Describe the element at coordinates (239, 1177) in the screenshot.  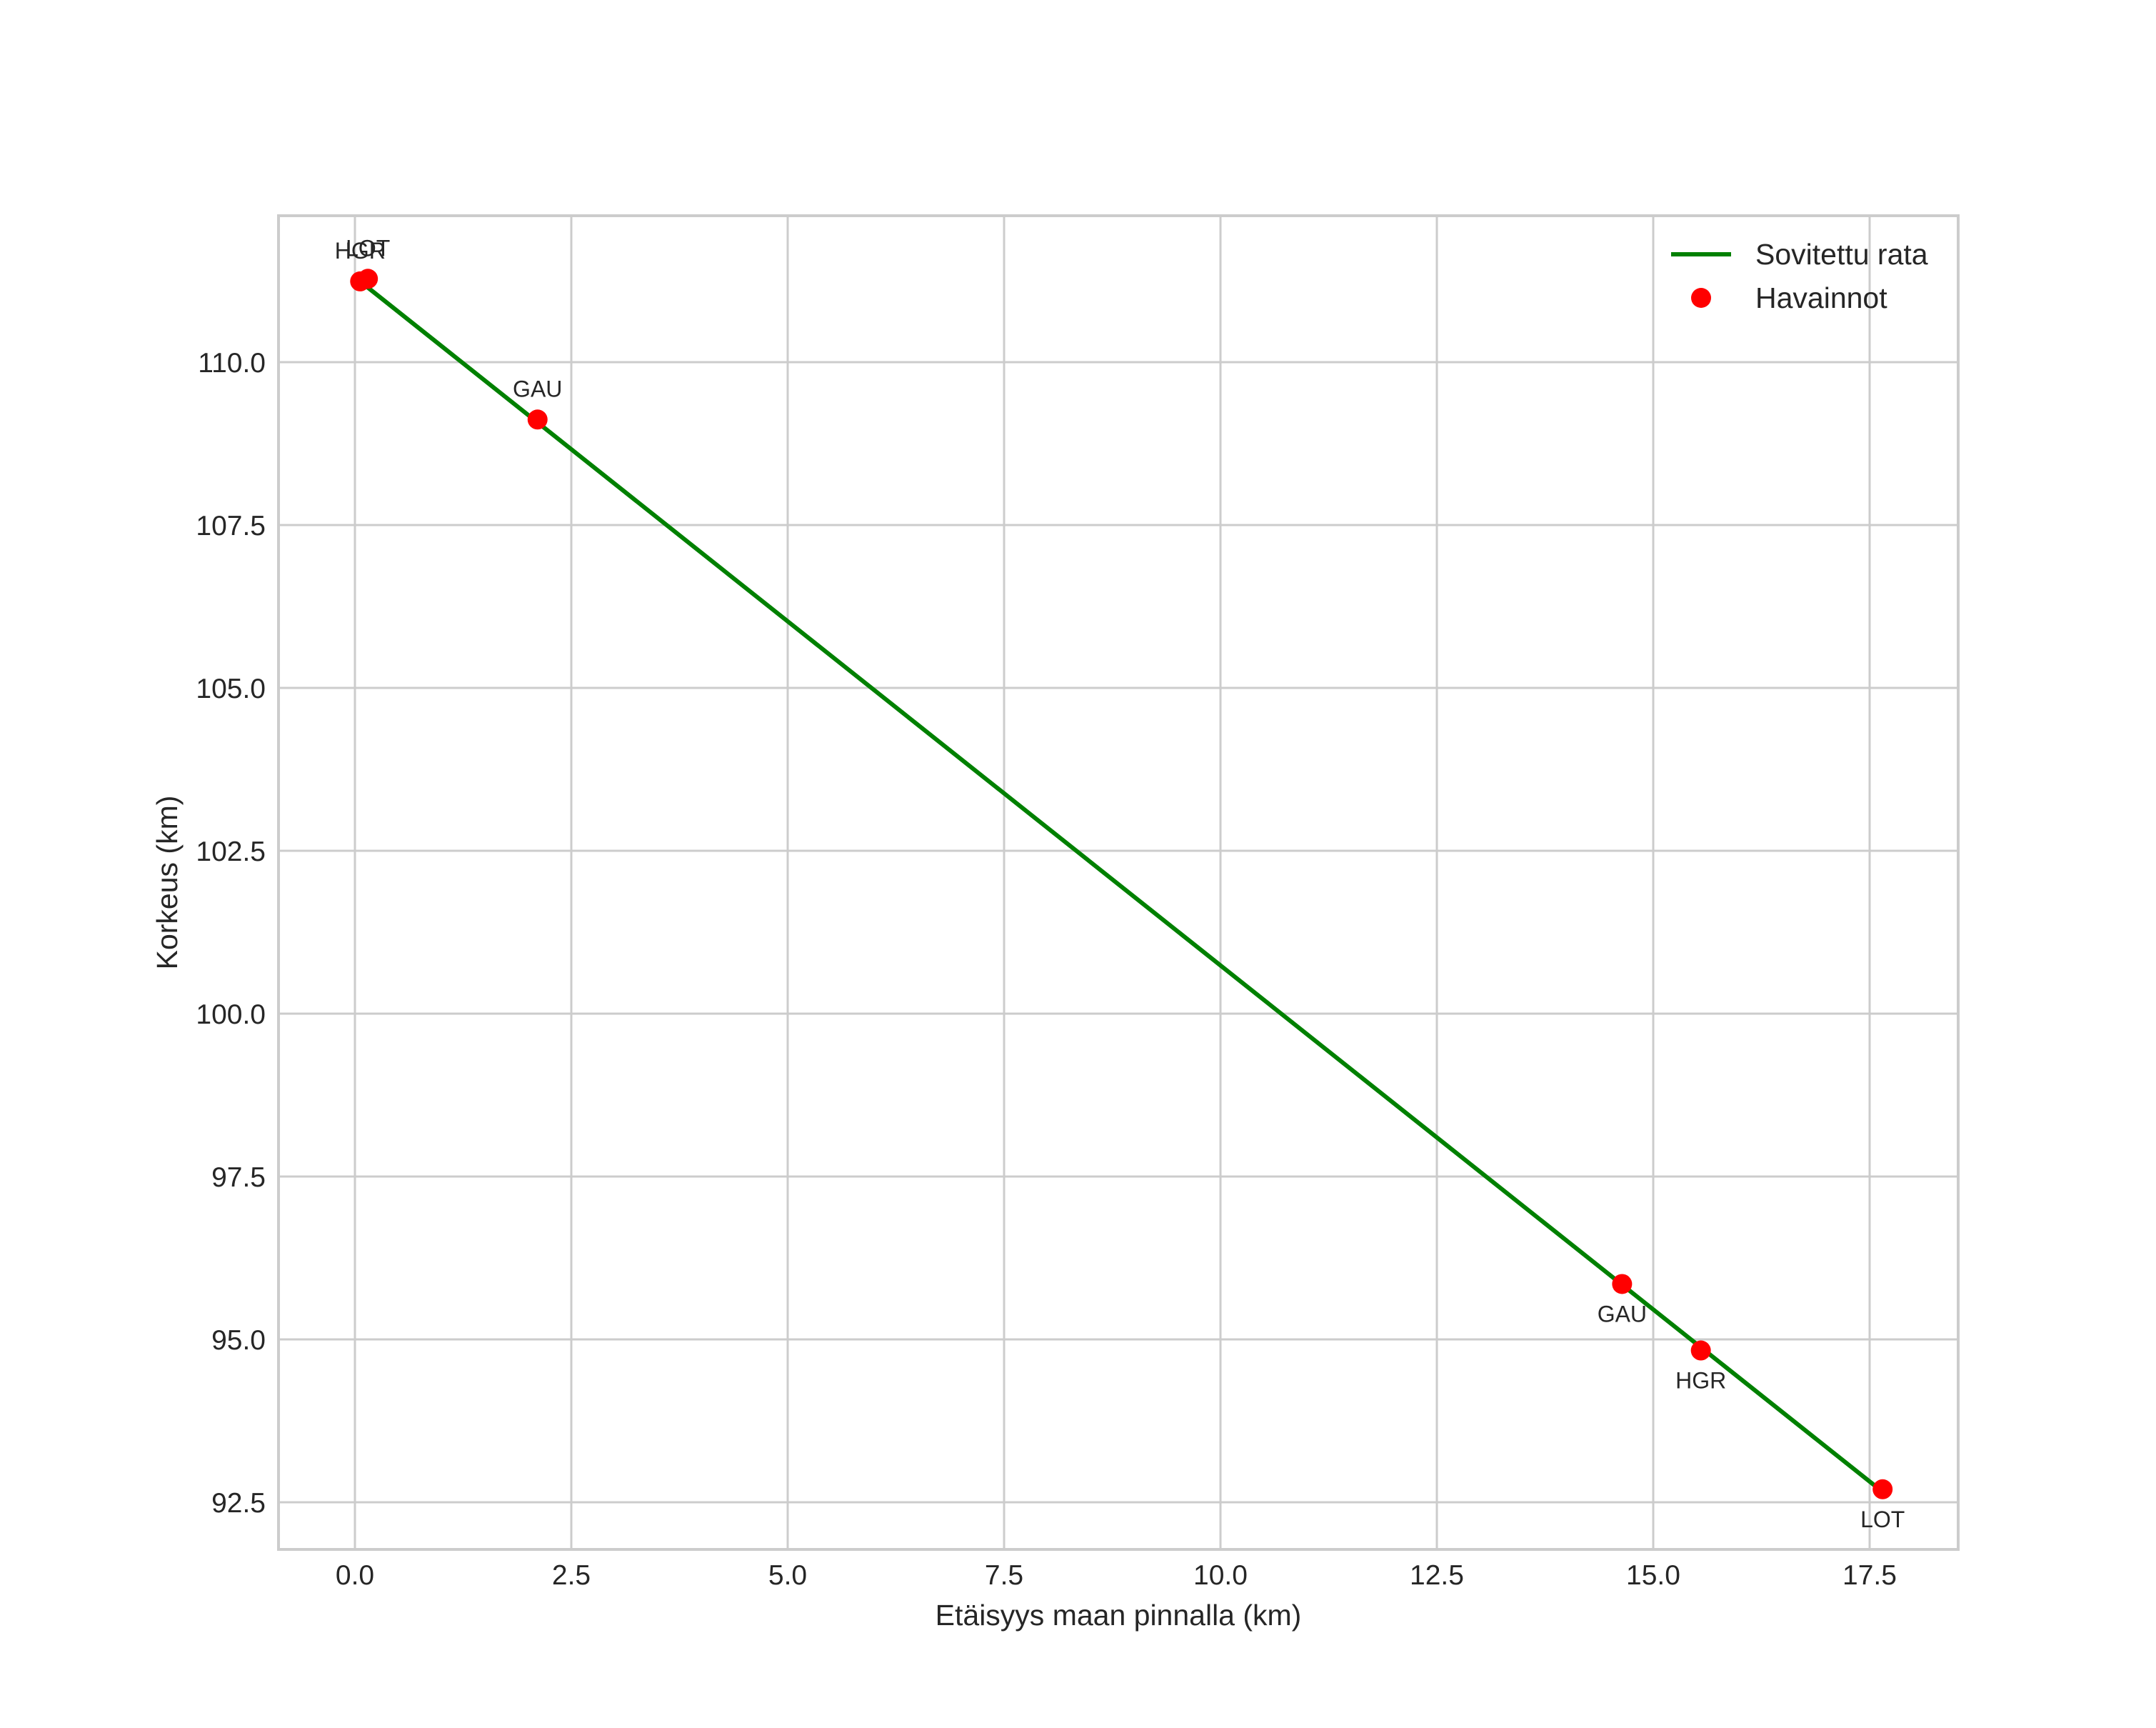
I see `y-tick-label: 97.5` at that location.